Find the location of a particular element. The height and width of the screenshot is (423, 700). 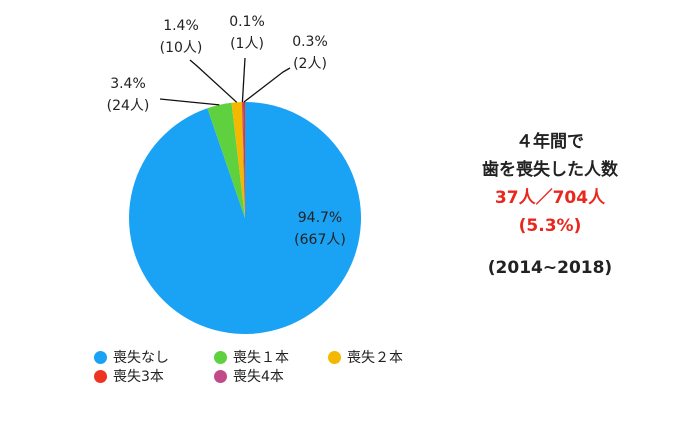

data-label-percent: 1.4% is located at coordinates (181, 26).